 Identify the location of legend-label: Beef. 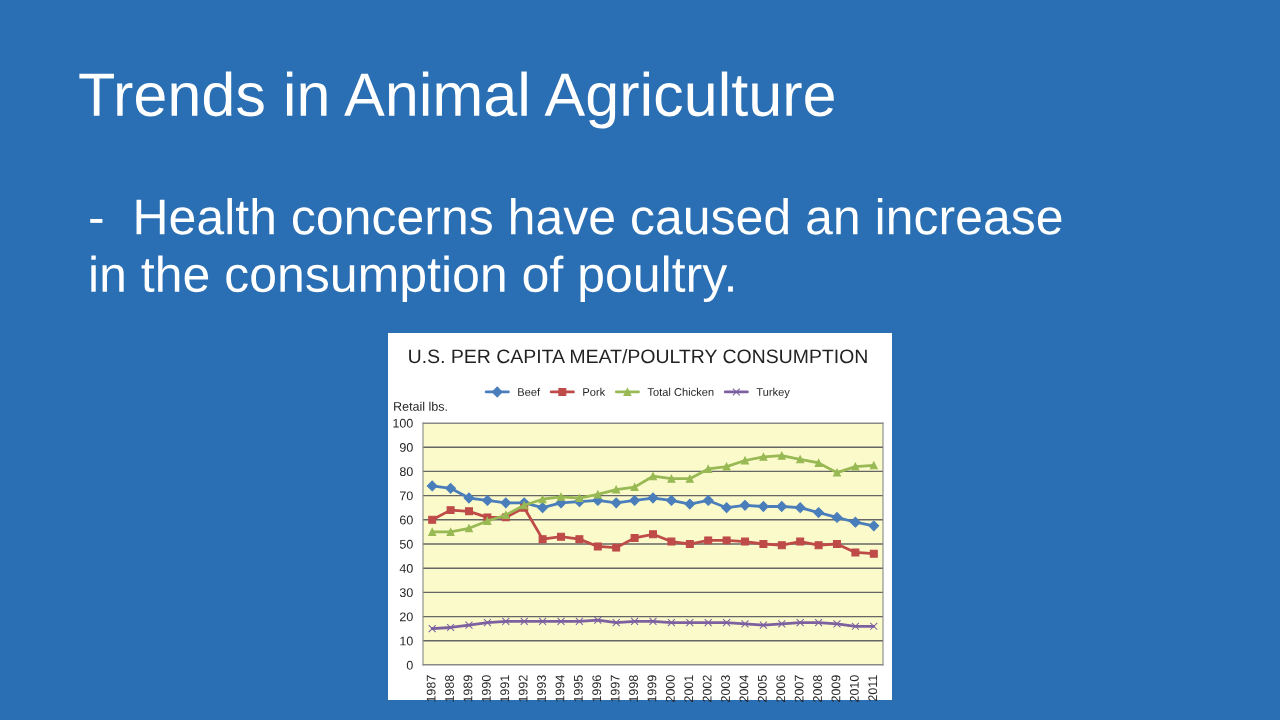
(529, 391).